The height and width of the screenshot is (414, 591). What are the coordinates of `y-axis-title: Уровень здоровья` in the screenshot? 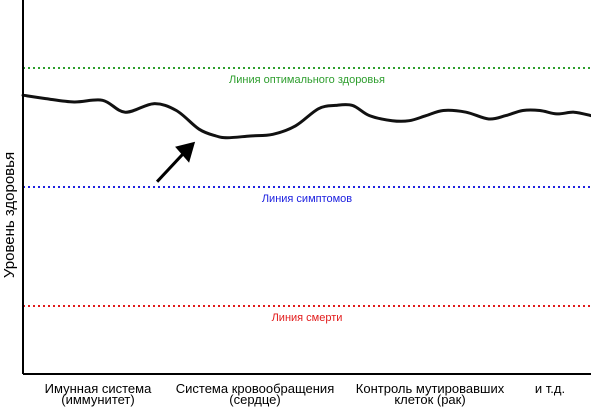 It's located at (9, 215).